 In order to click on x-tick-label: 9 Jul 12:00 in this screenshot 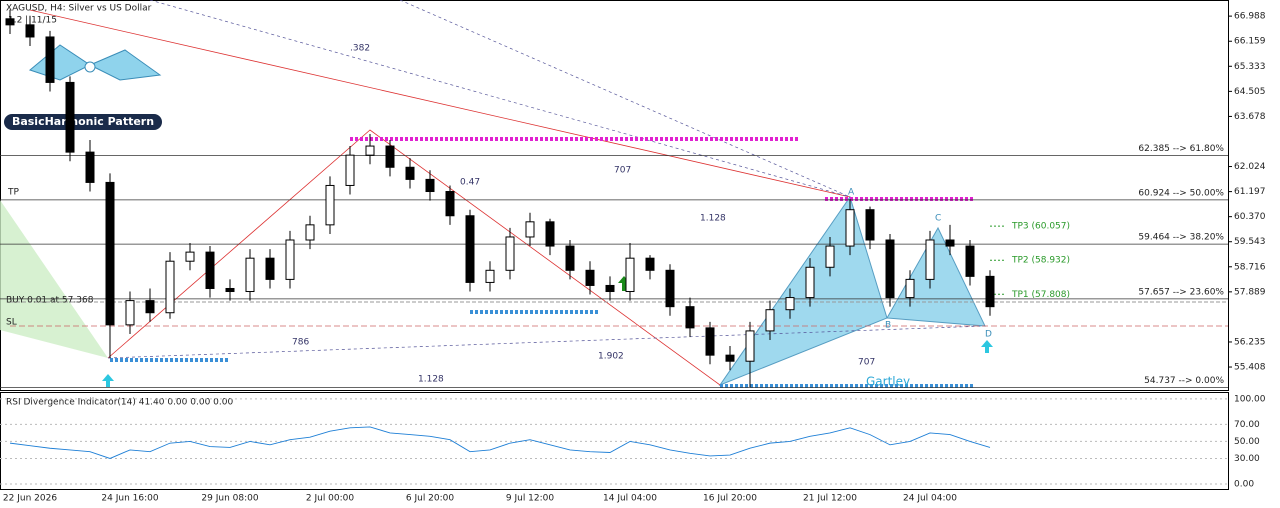, I will do `click(530, 499)`.